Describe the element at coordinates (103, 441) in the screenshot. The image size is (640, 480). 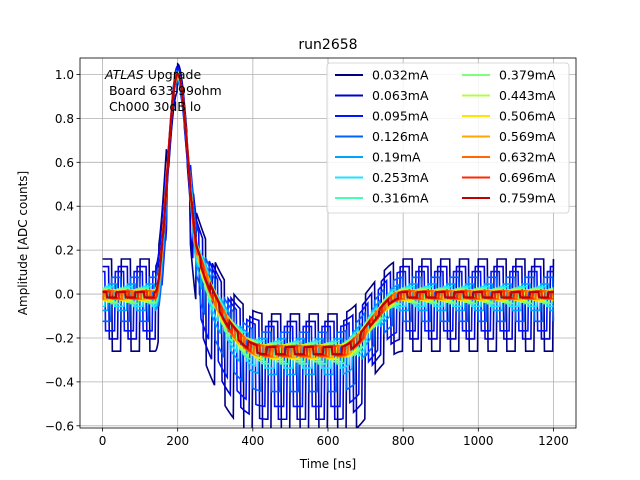
I see `x-tick-label: 0` at that location.